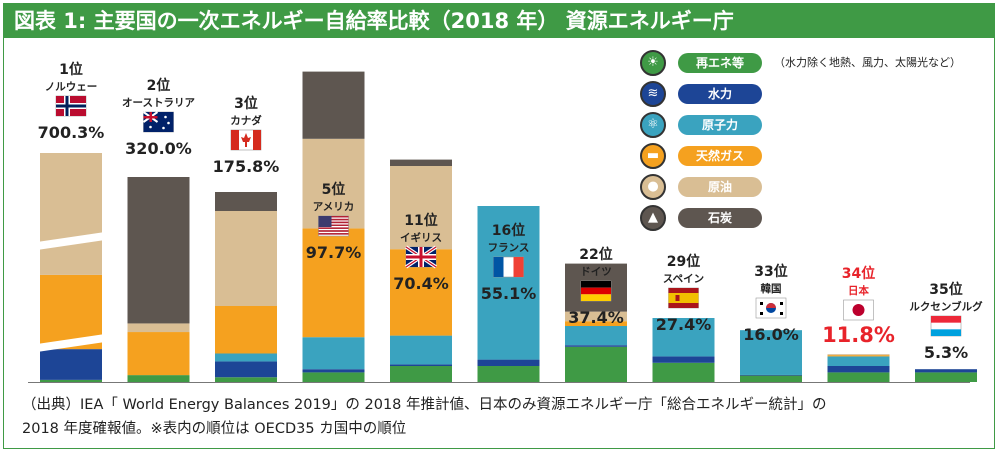  I want to click on coal-cart-icon: ▲, so click(653, 218).